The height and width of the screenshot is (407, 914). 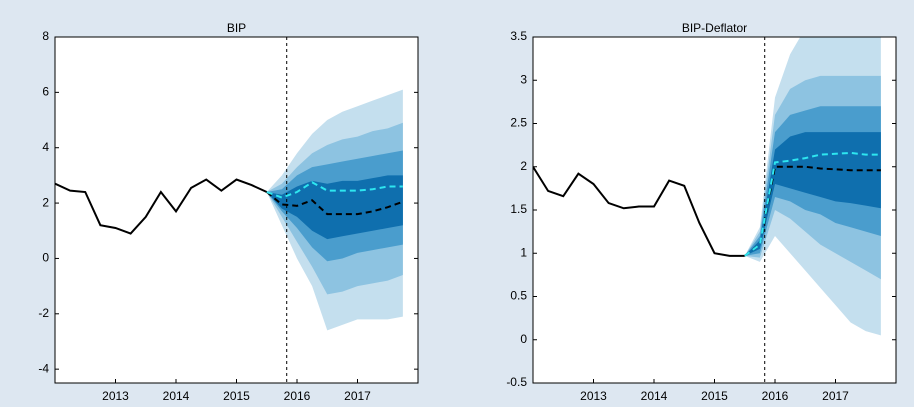 What do you see at coordinates (518, 36) in the screenshot?
I see `y-tick-label: 3.5` at bounding box center [518, 36].